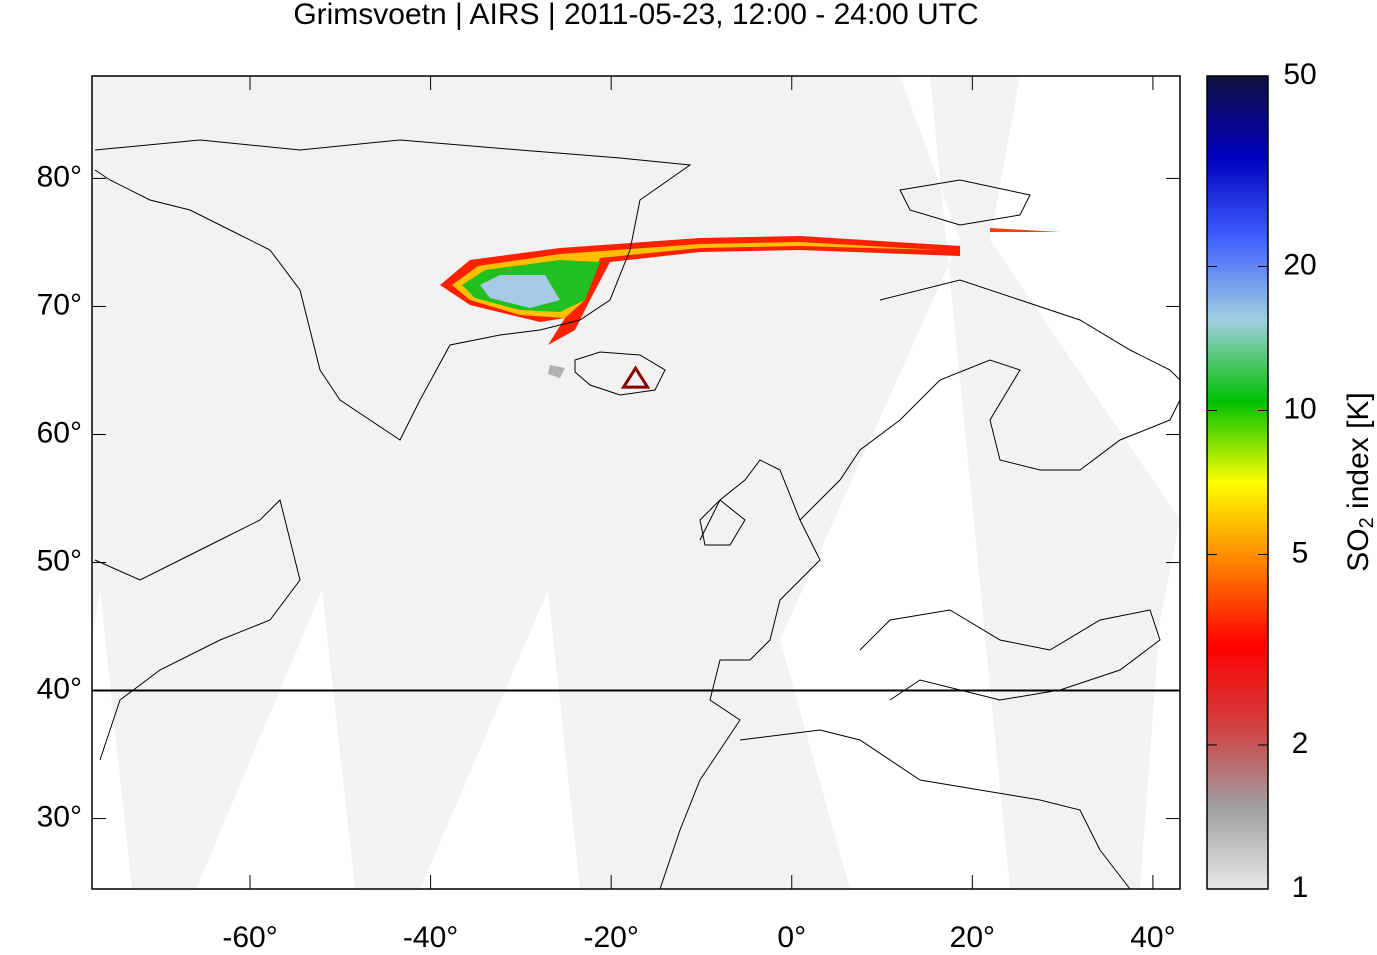 The width and height of the screenshot is (1377, 955). What do you see at coordinates (1152, 935) in the screenshot?
I see `x-tick-label: 40°` at bounding box center [1152, 935].